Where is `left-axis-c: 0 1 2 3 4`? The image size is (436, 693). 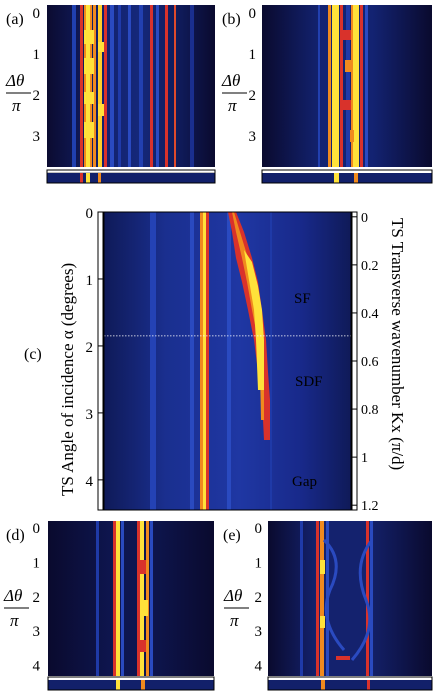 left-axis-c: 0 1 2 3 4 is located at coordinates (94, 348).